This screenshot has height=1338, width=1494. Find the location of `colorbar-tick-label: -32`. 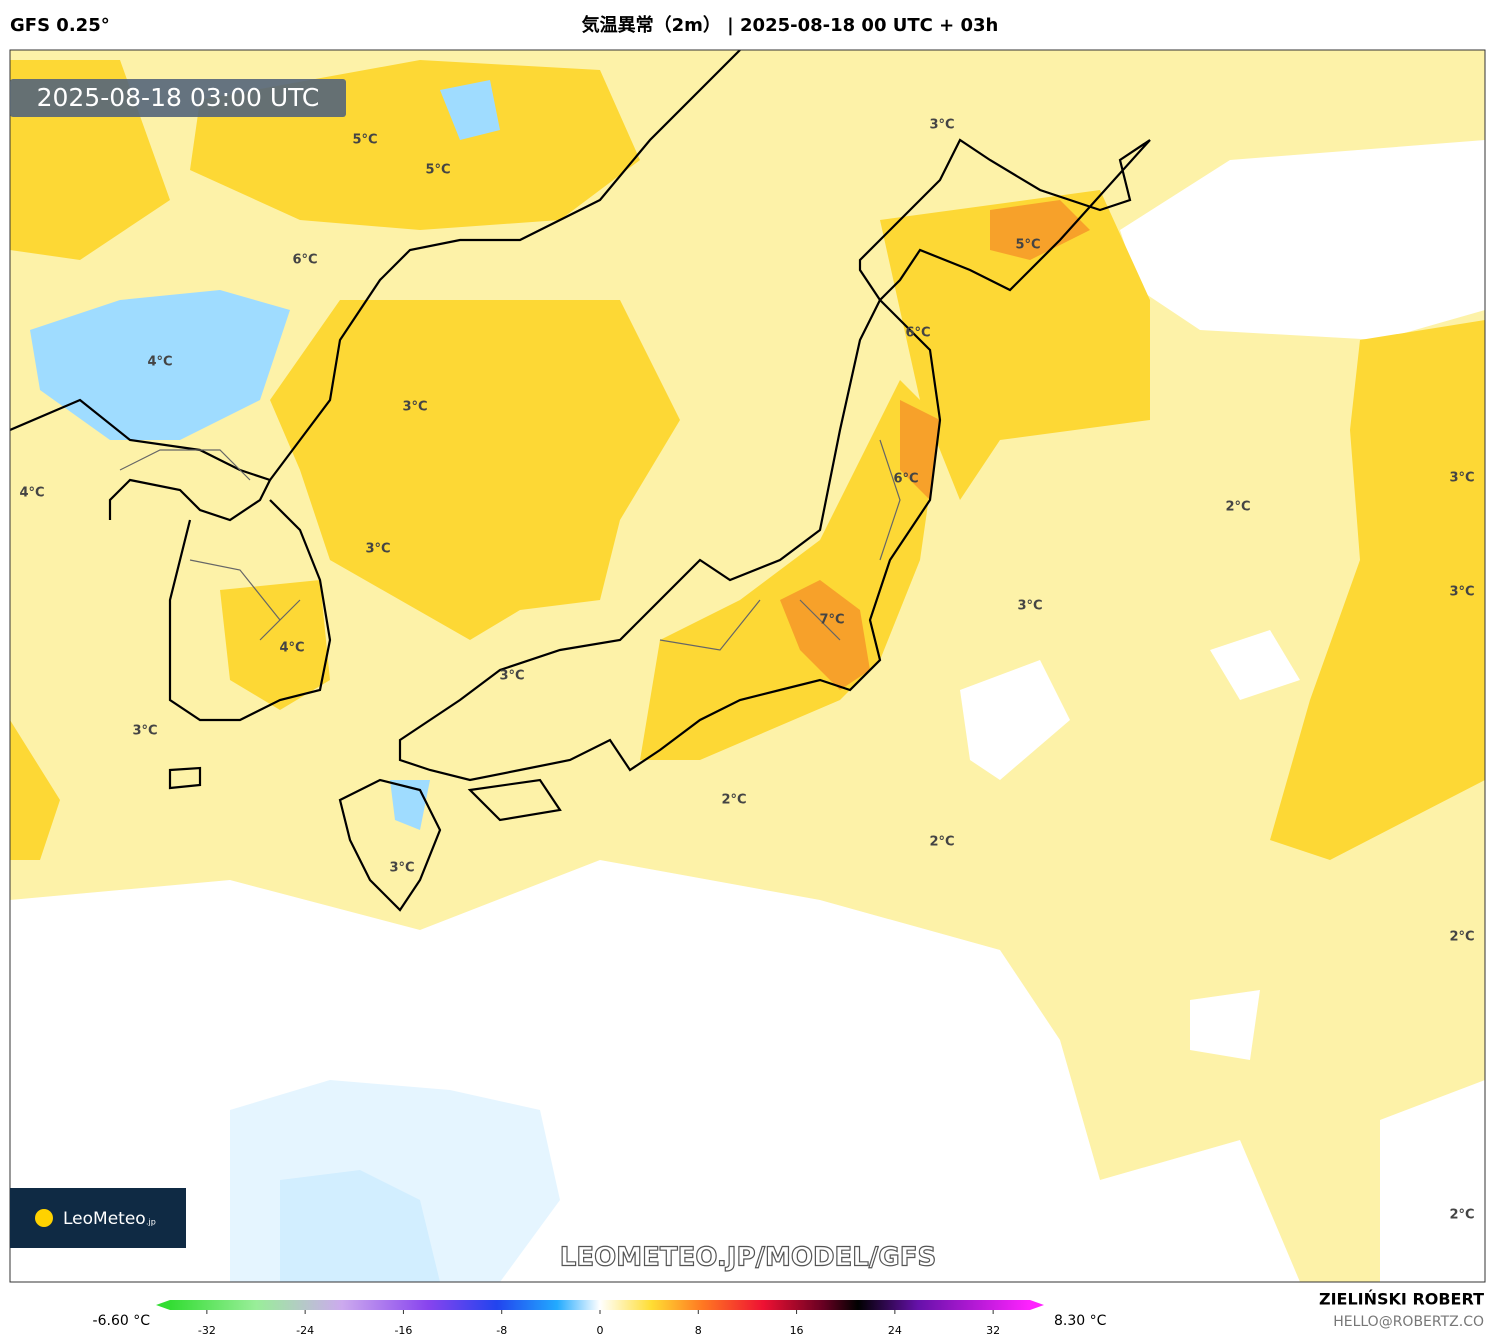

colorbar-tick-label: -32 is located at coordinates (207, 1330).